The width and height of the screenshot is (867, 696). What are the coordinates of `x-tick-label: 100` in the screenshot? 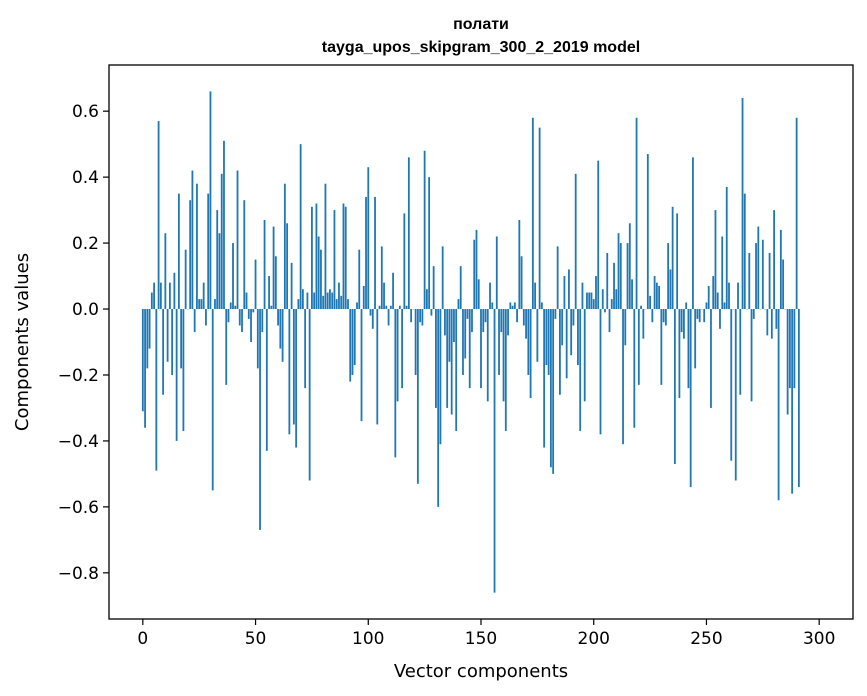 It's located at (368, 639).